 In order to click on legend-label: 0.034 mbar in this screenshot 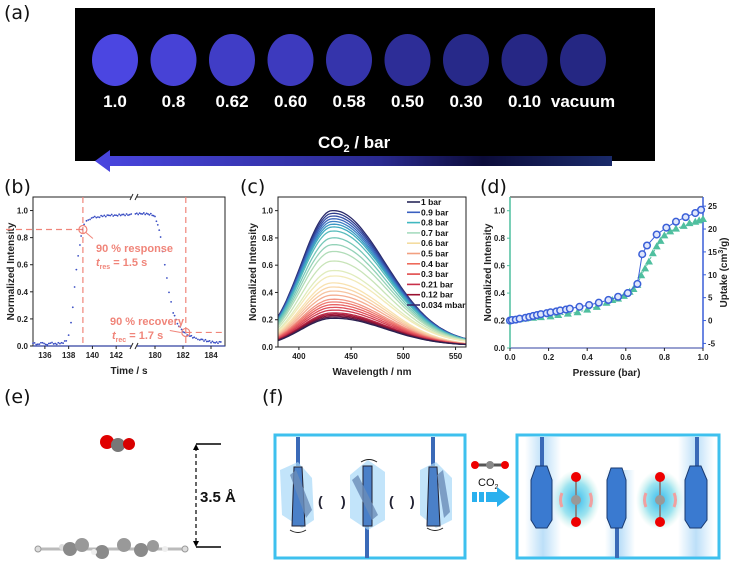, I will do `click(443, 305)`.